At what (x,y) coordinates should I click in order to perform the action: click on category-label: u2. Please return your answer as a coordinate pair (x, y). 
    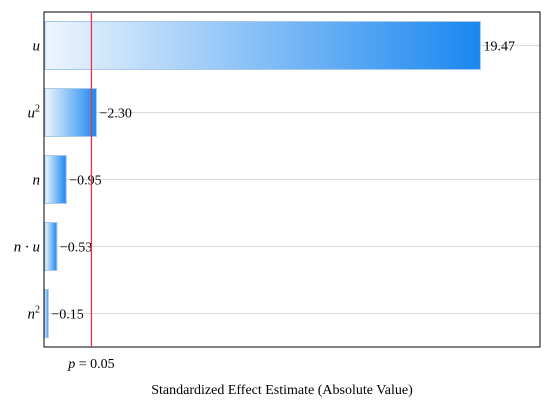
    Looking at the image, I should click on (34, 113).